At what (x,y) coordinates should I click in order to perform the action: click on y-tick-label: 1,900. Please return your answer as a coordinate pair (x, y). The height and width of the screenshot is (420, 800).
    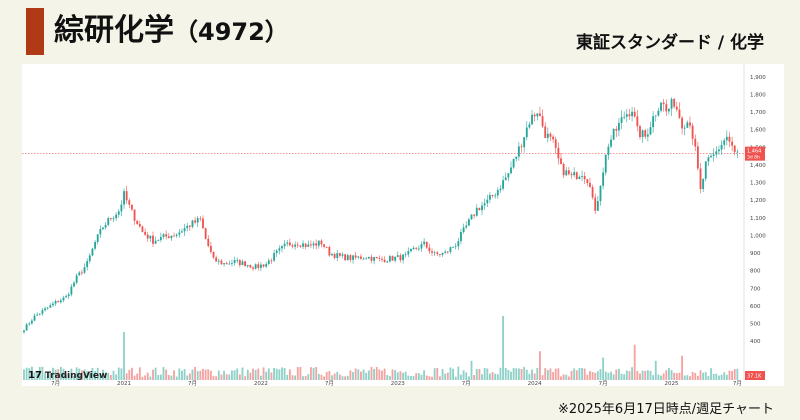
    Looking at the image, I should click on (758, 78).